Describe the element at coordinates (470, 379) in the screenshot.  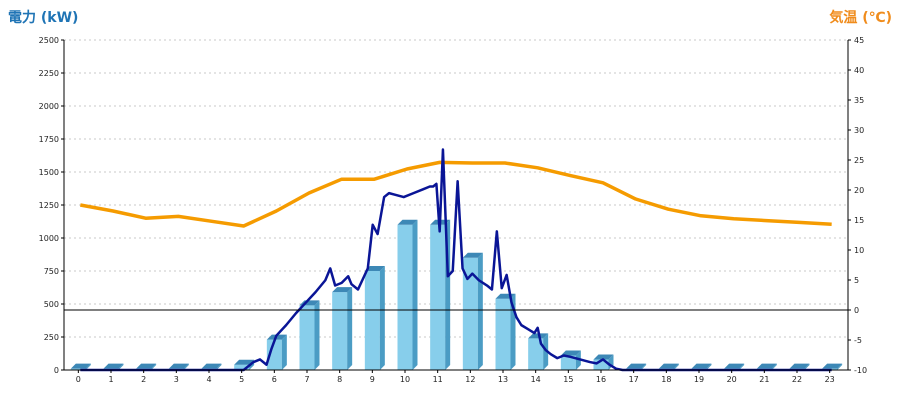
I see `x-tick-label: 12` at that location.